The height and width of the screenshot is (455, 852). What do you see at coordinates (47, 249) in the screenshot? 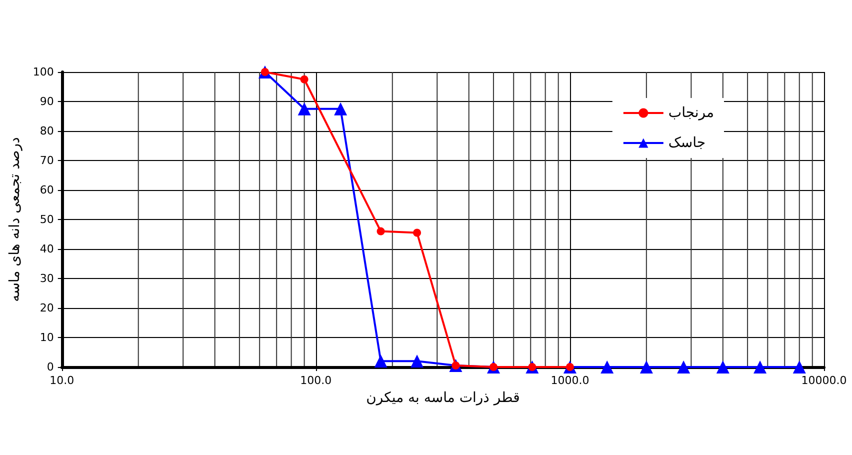
I see `y-tick-label: 40` at bounding box center [47, 249].